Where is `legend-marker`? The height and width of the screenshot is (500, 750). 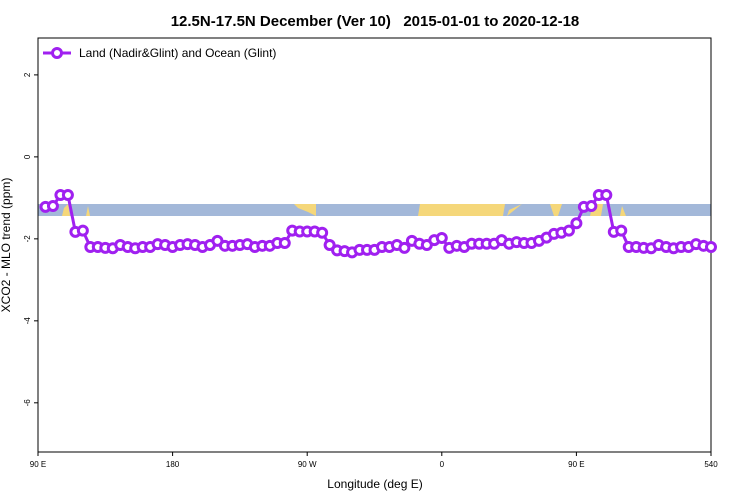 legend-marker is located at coordinates (57, 53).